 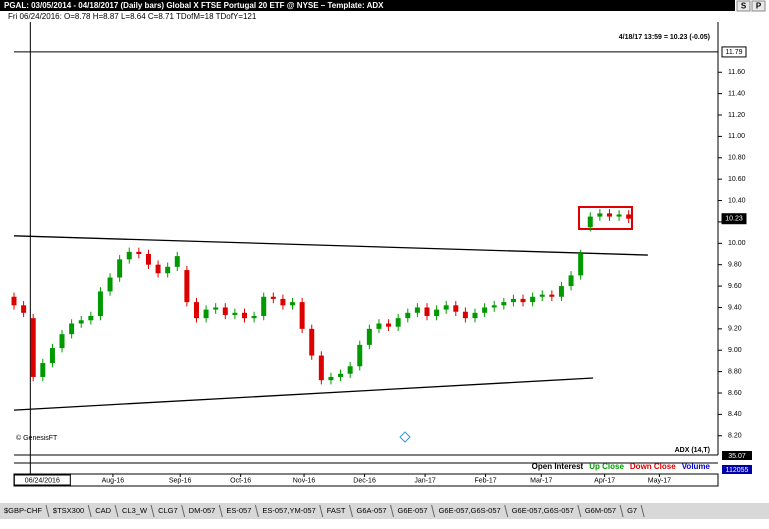 I want to click on x-tick-label: May-17, so click(x=659, y=480).